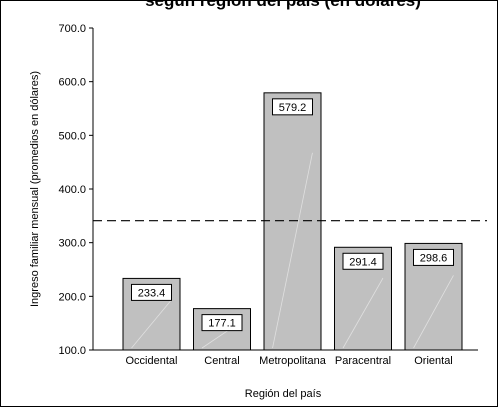 The height and width of the screenshot is (407, 498). Describe the element at coordinates (283, 5) in the screenshot. I see `chart-title: según región del país (en dólares)` at that location.